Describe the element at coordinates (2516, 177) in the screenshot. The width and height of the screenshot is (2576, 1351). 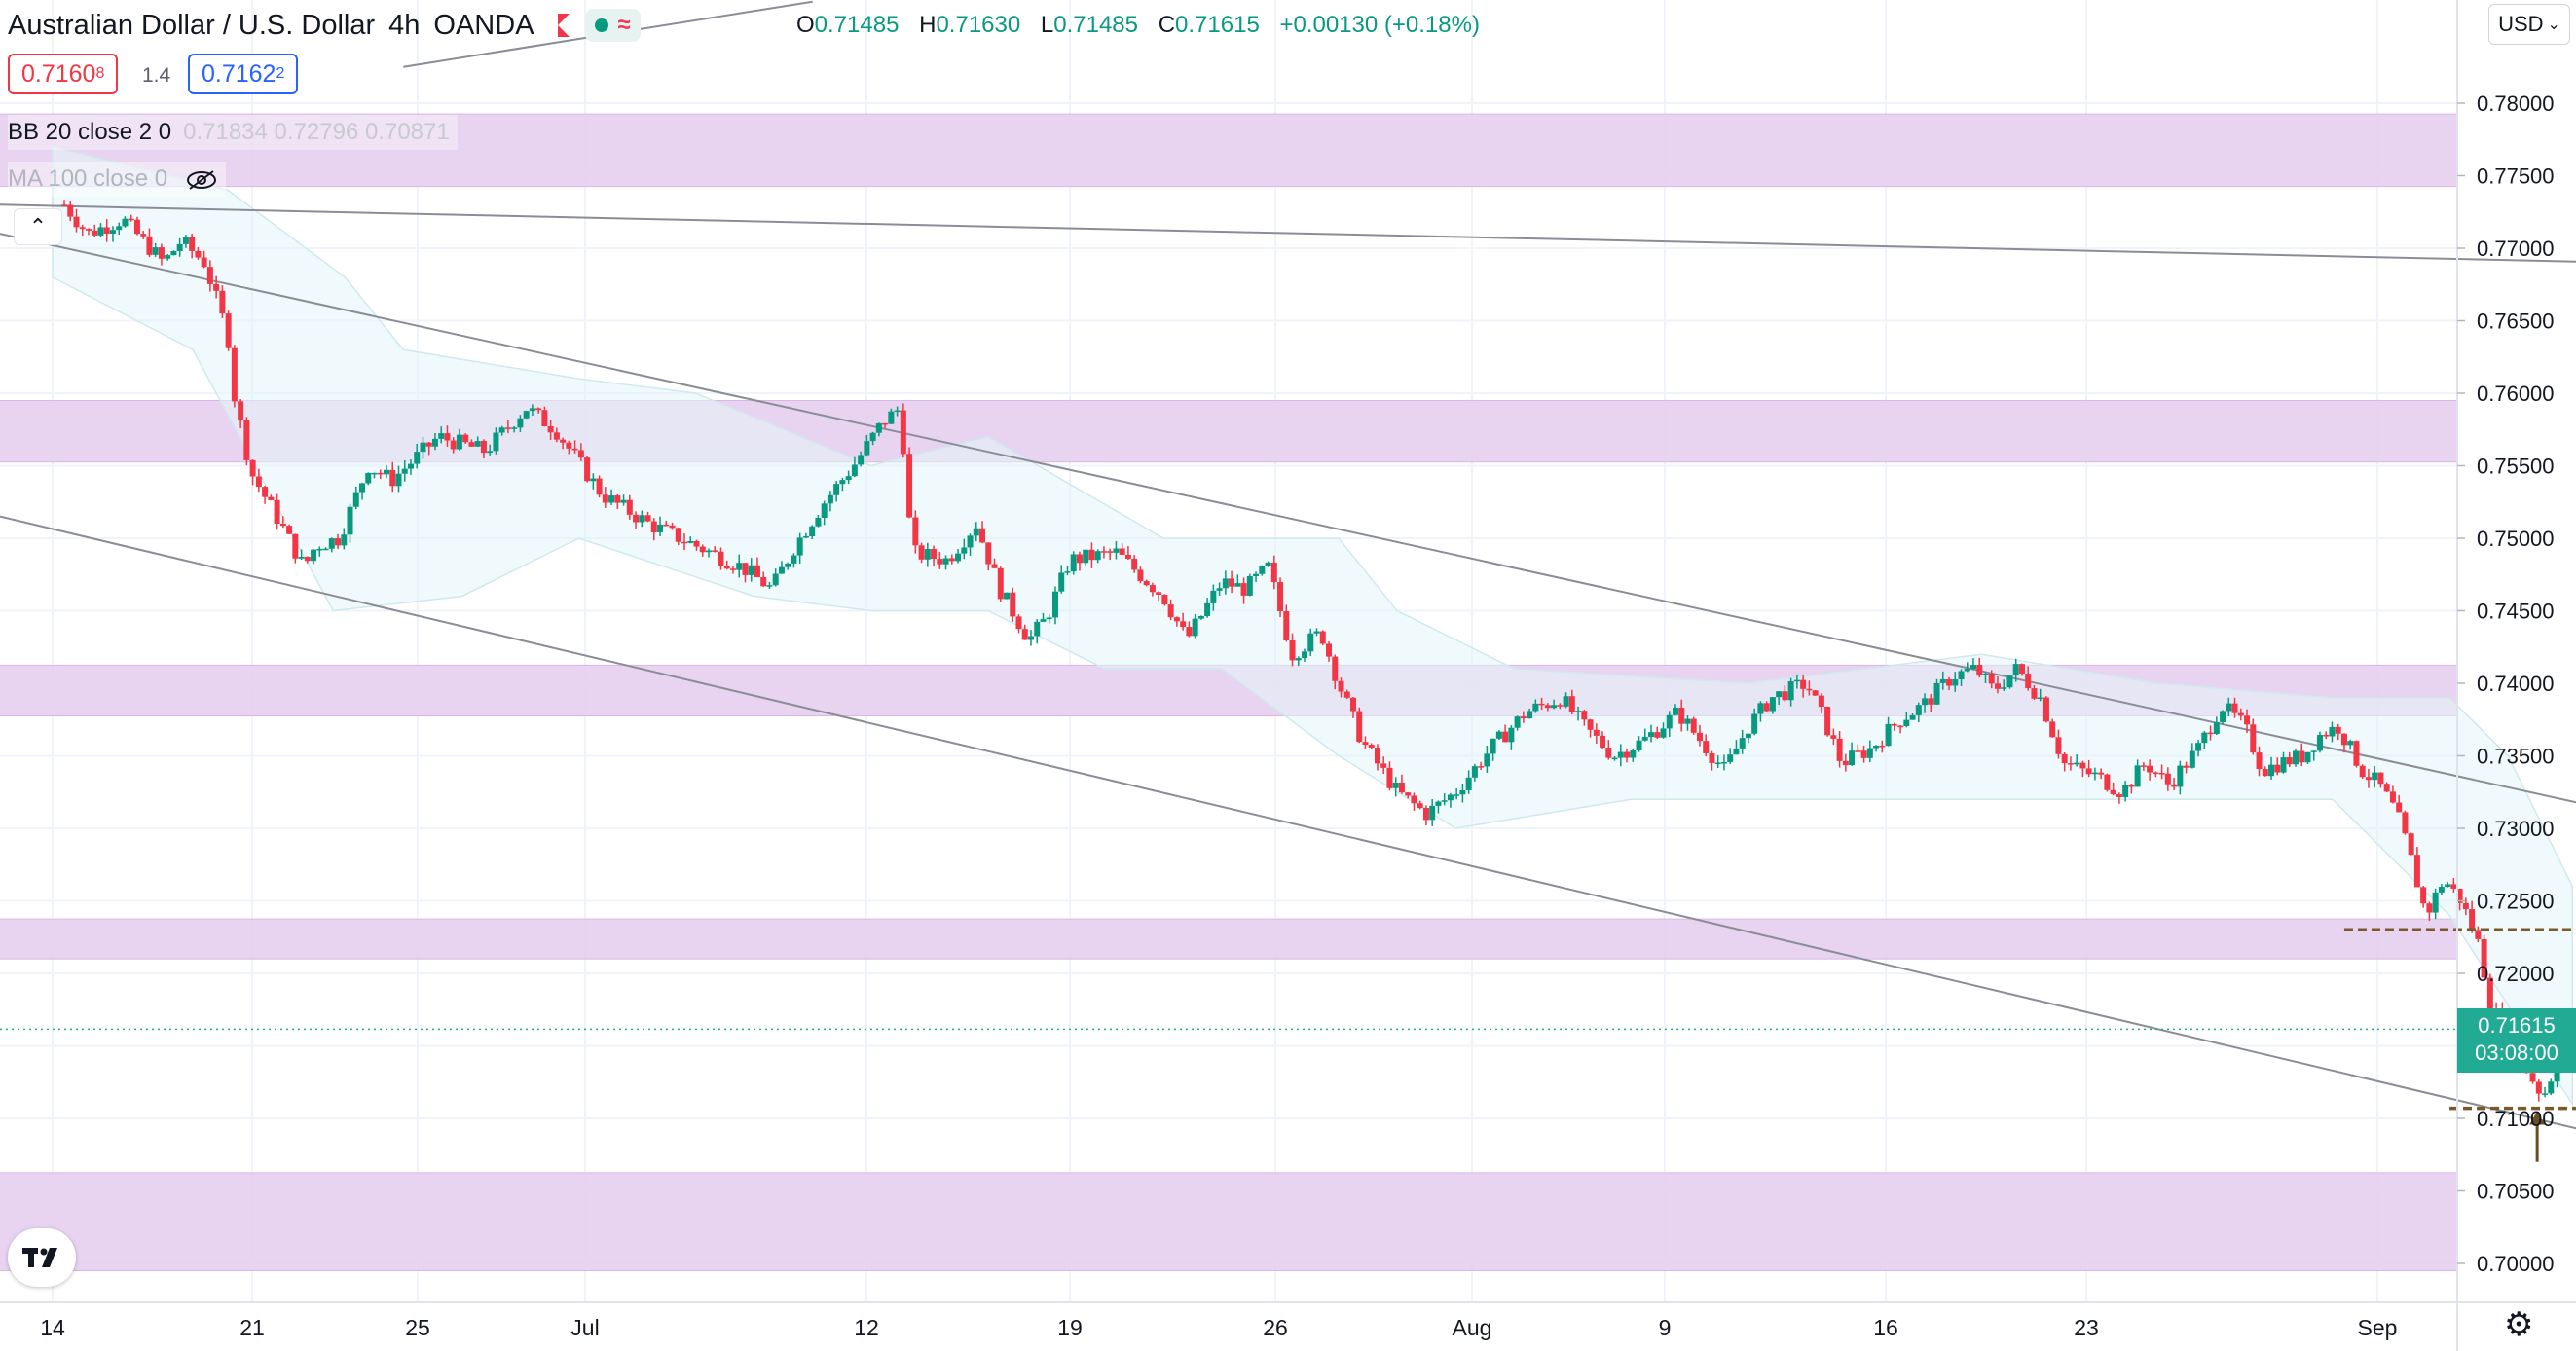
I see `y-tick-label: 0.77500` at that location.